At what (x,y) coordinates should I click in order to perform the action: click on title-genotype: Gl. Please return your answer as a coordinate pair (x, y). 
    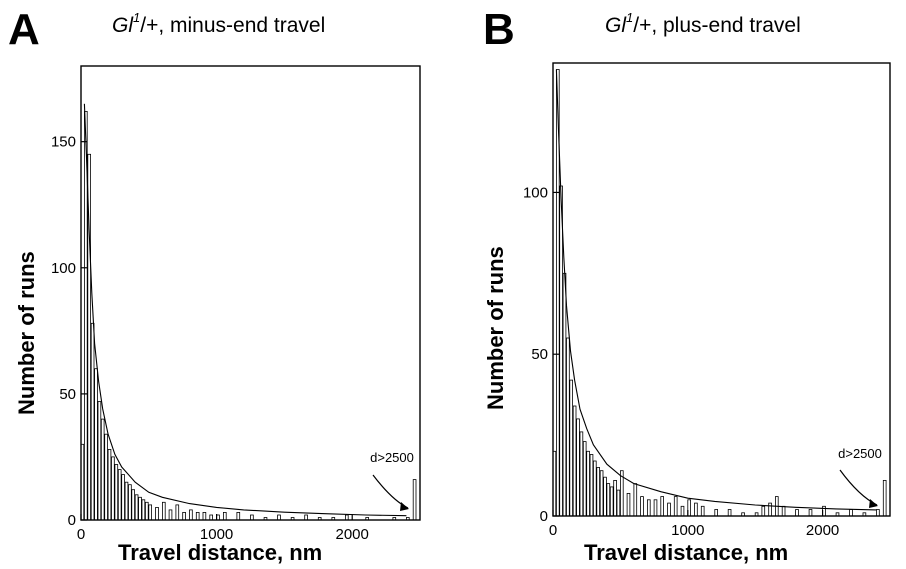
    Looking at the image, I should click on (615, 25).